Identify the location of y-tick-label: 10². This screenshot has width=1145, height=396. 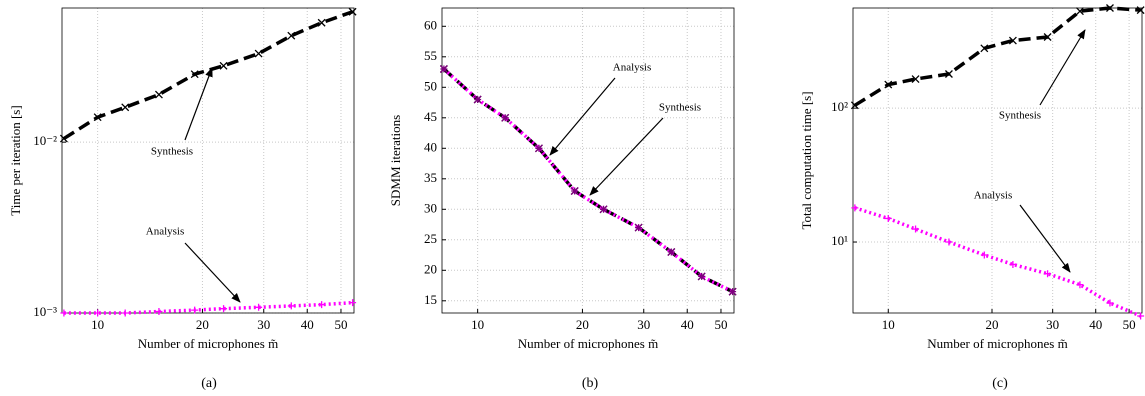
(839, 106).